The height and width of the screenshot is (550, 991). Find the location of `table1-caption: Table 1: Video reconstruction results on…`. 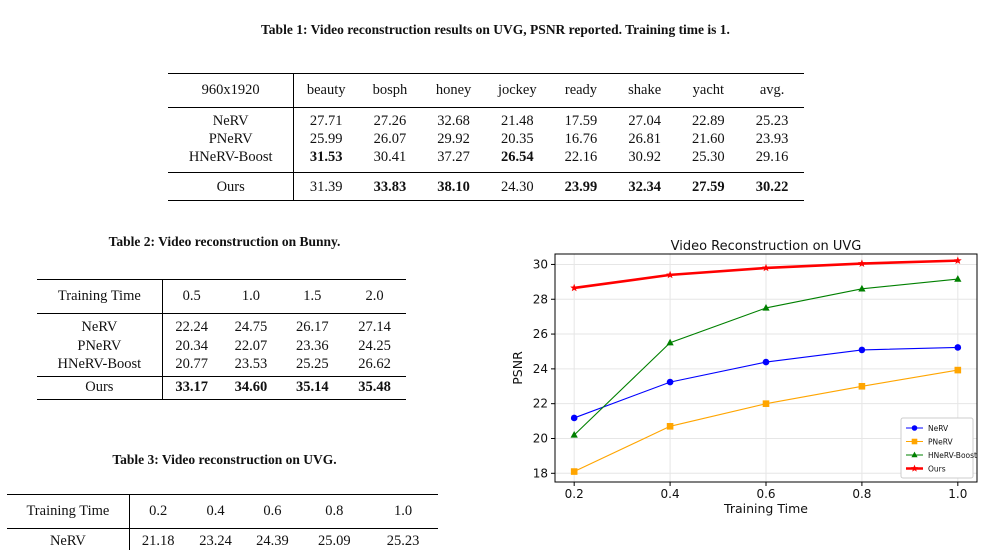

table1-caption: Table 1: Video reconstruction results on… is located at coordinates (495, 30).